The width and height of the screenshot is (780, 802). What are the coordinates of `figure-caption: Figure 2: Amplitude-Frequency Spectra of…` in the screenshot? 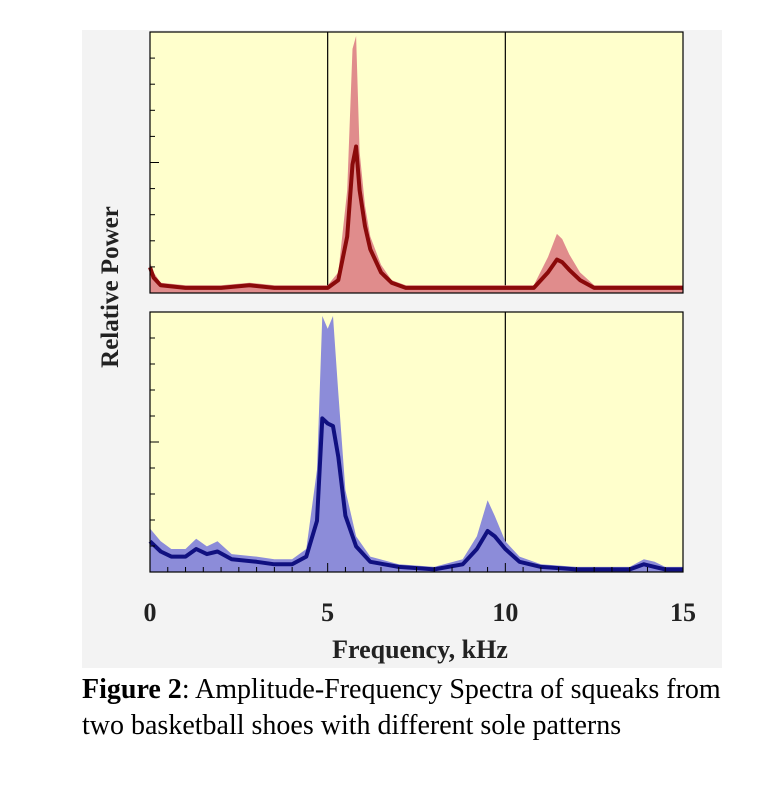 It's located at (412, 708).